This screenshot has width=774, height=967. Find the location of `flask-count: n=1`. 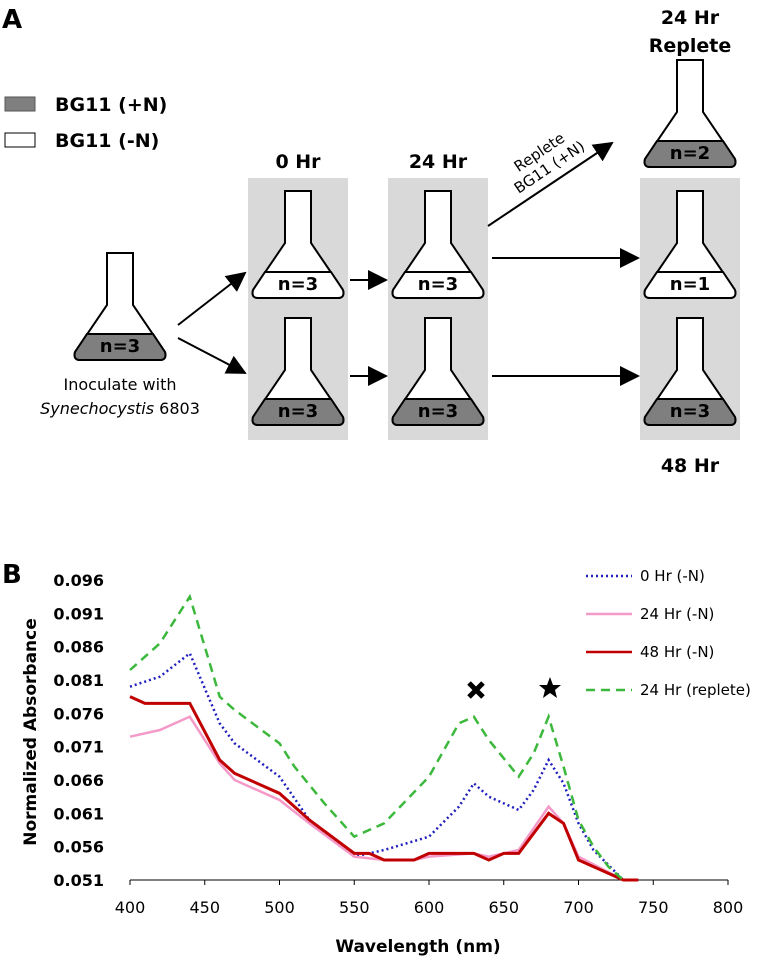

flask-count: n=1 is located at coordinates (690, 284).